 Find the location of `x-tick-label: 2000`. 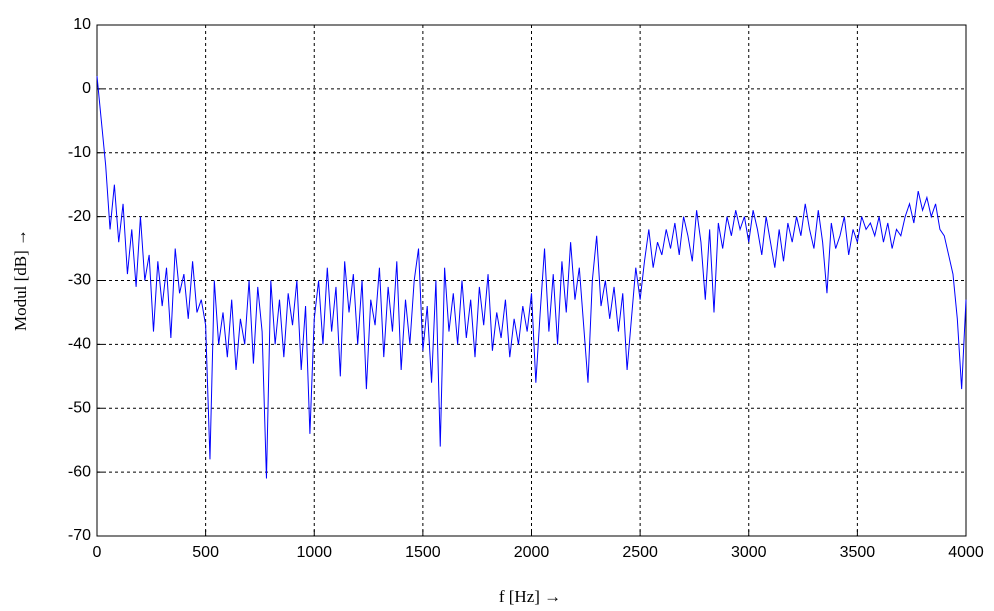

x-tick-label: 2000 is located at coordinates (532, 552).